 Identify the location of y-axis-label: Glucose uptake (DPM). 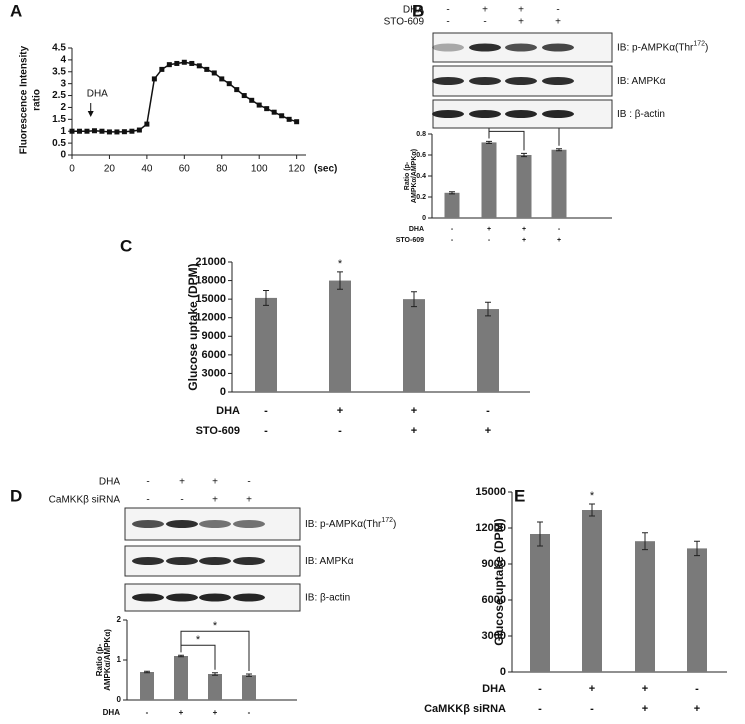
(193, 326).